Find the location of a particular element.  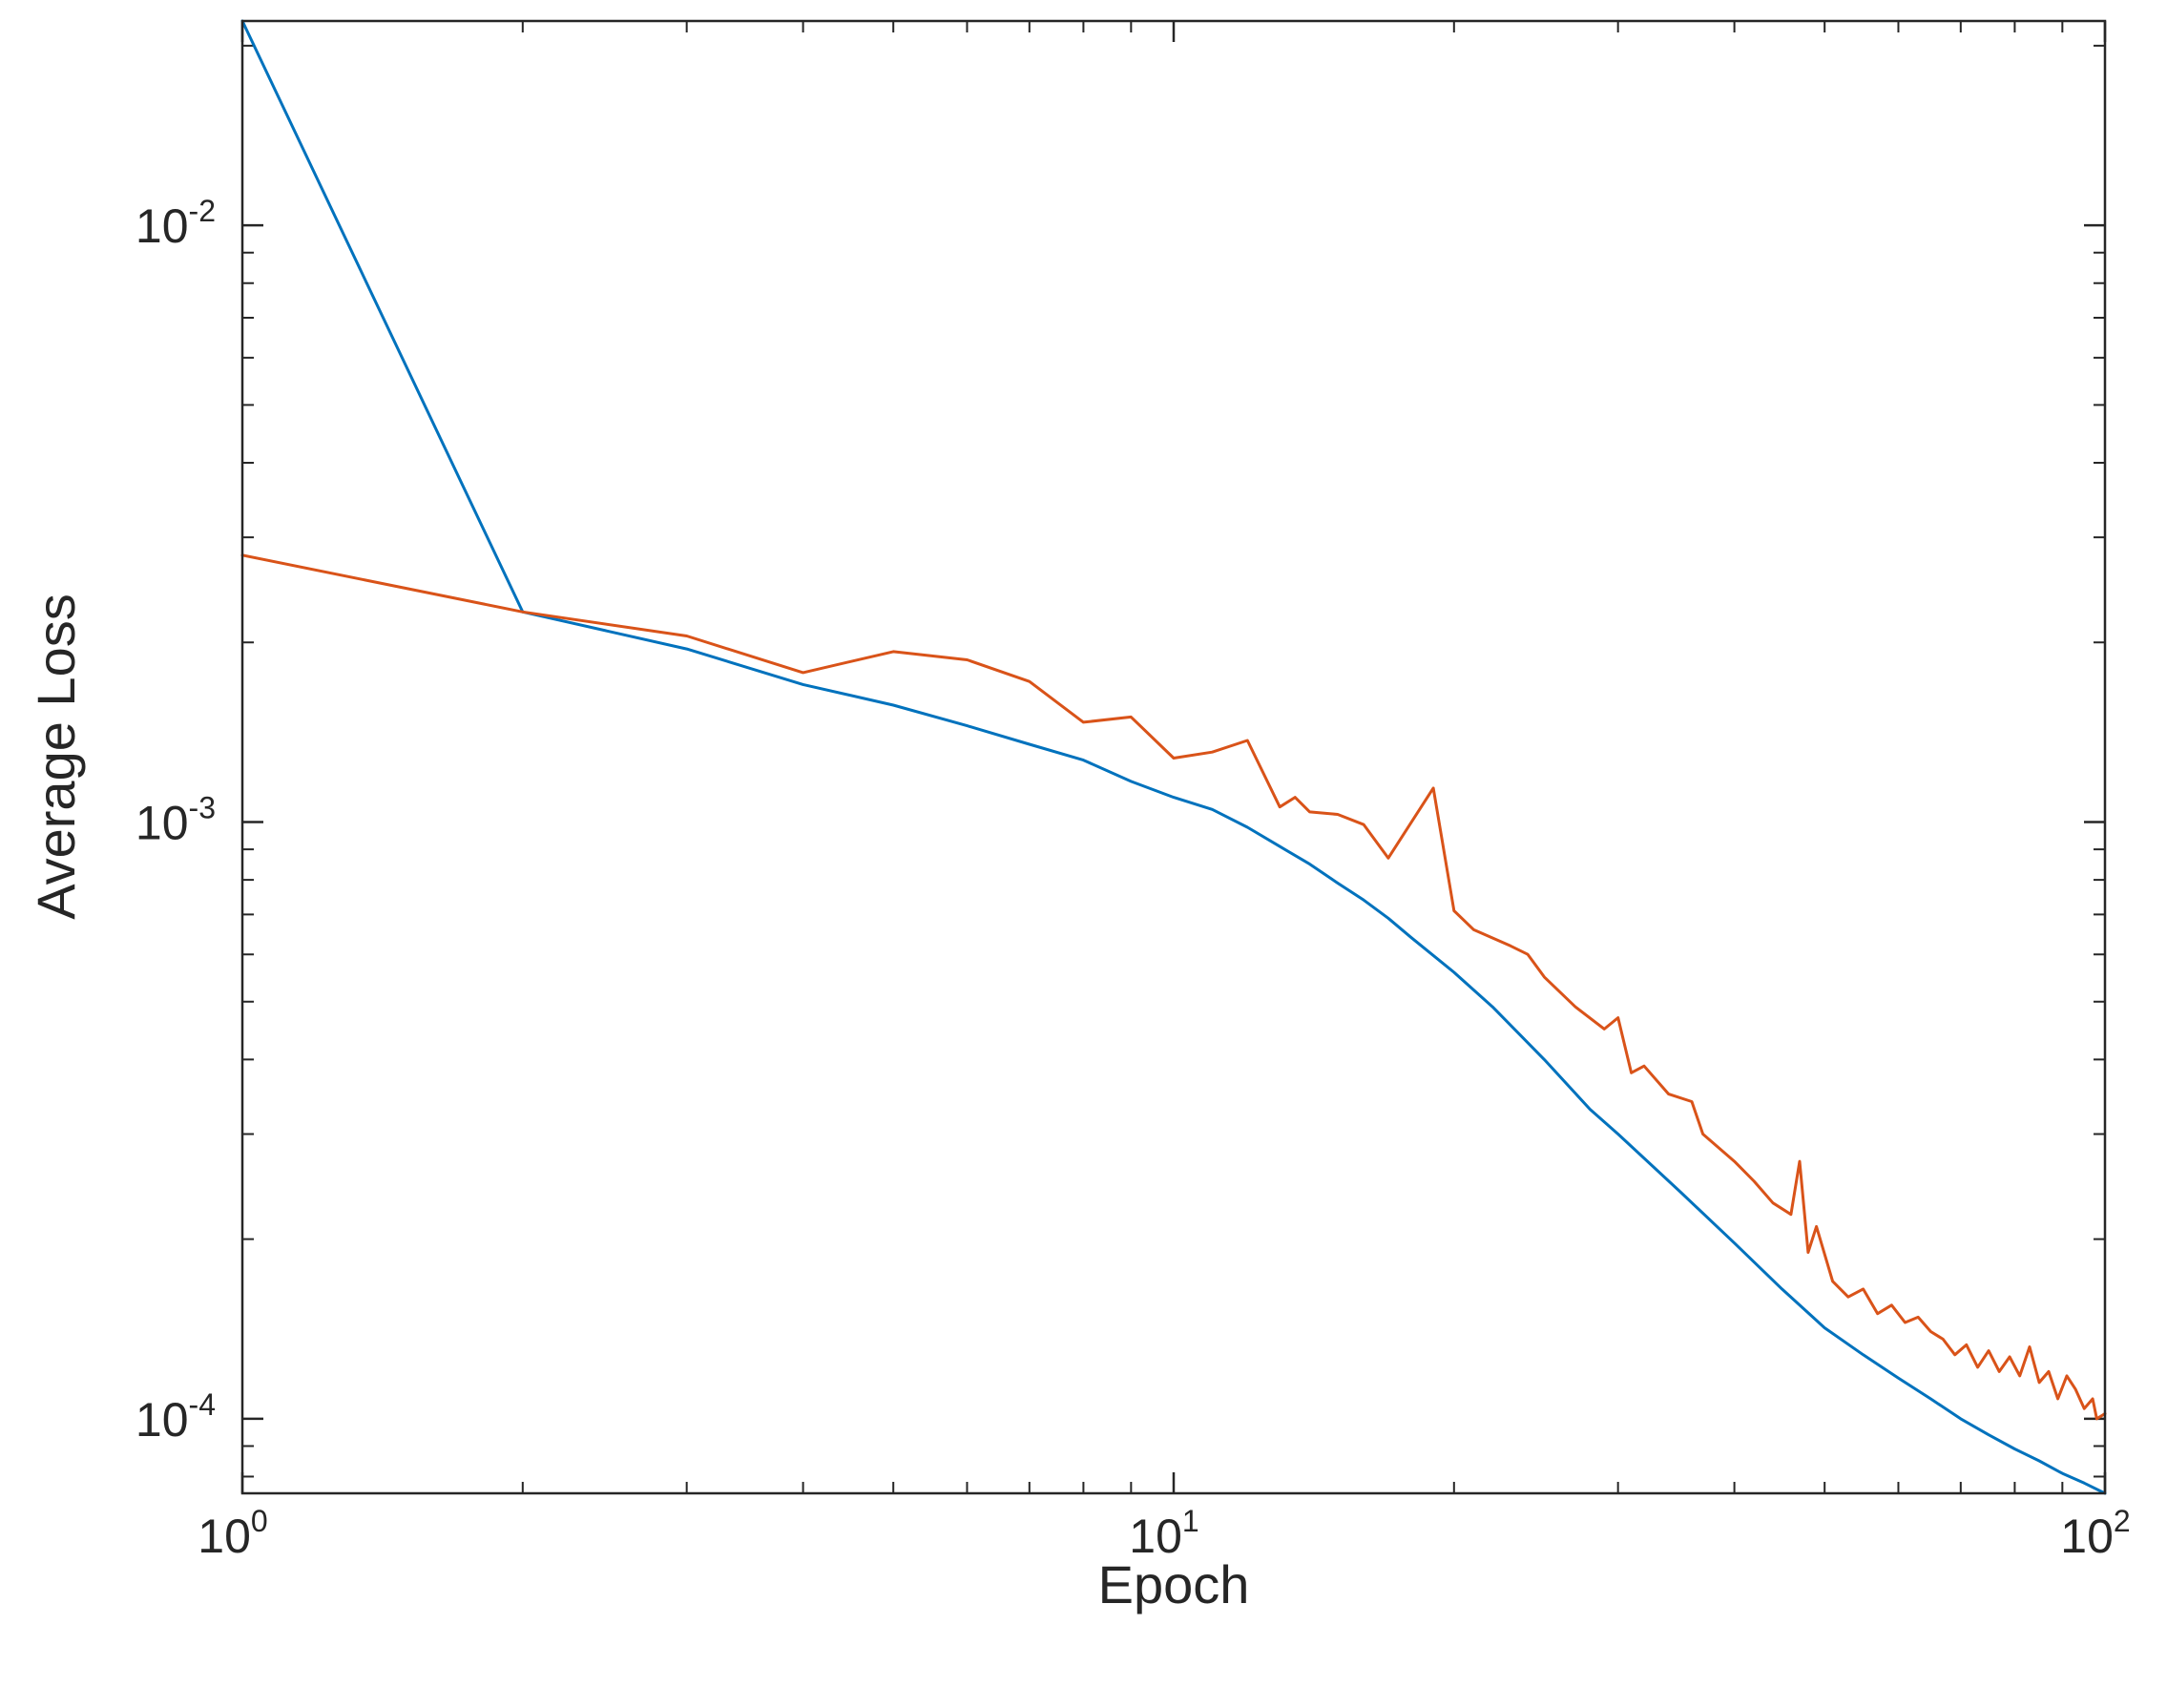

y-tick-labels: 10⁻⁴ 10⁻³ 10⁻² is located at coordinates (175, 820).